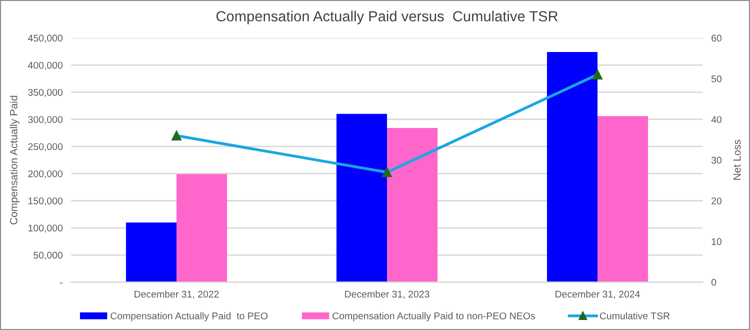  Describe the element at coordinates (176, 294) in the screenshot. I see `x-tick-label: December 31, 2022` at that location.